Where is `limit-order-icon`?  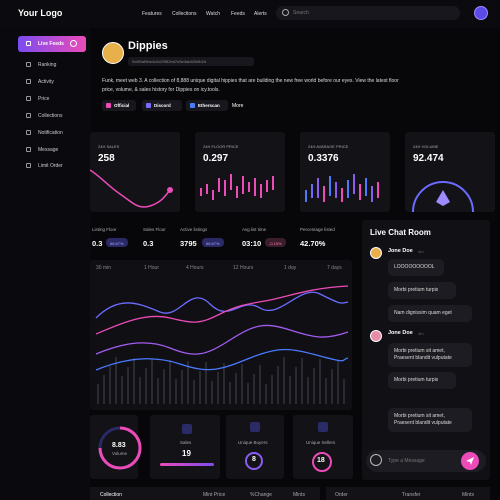 limit-order-icon is located at coordinates (28, 165).